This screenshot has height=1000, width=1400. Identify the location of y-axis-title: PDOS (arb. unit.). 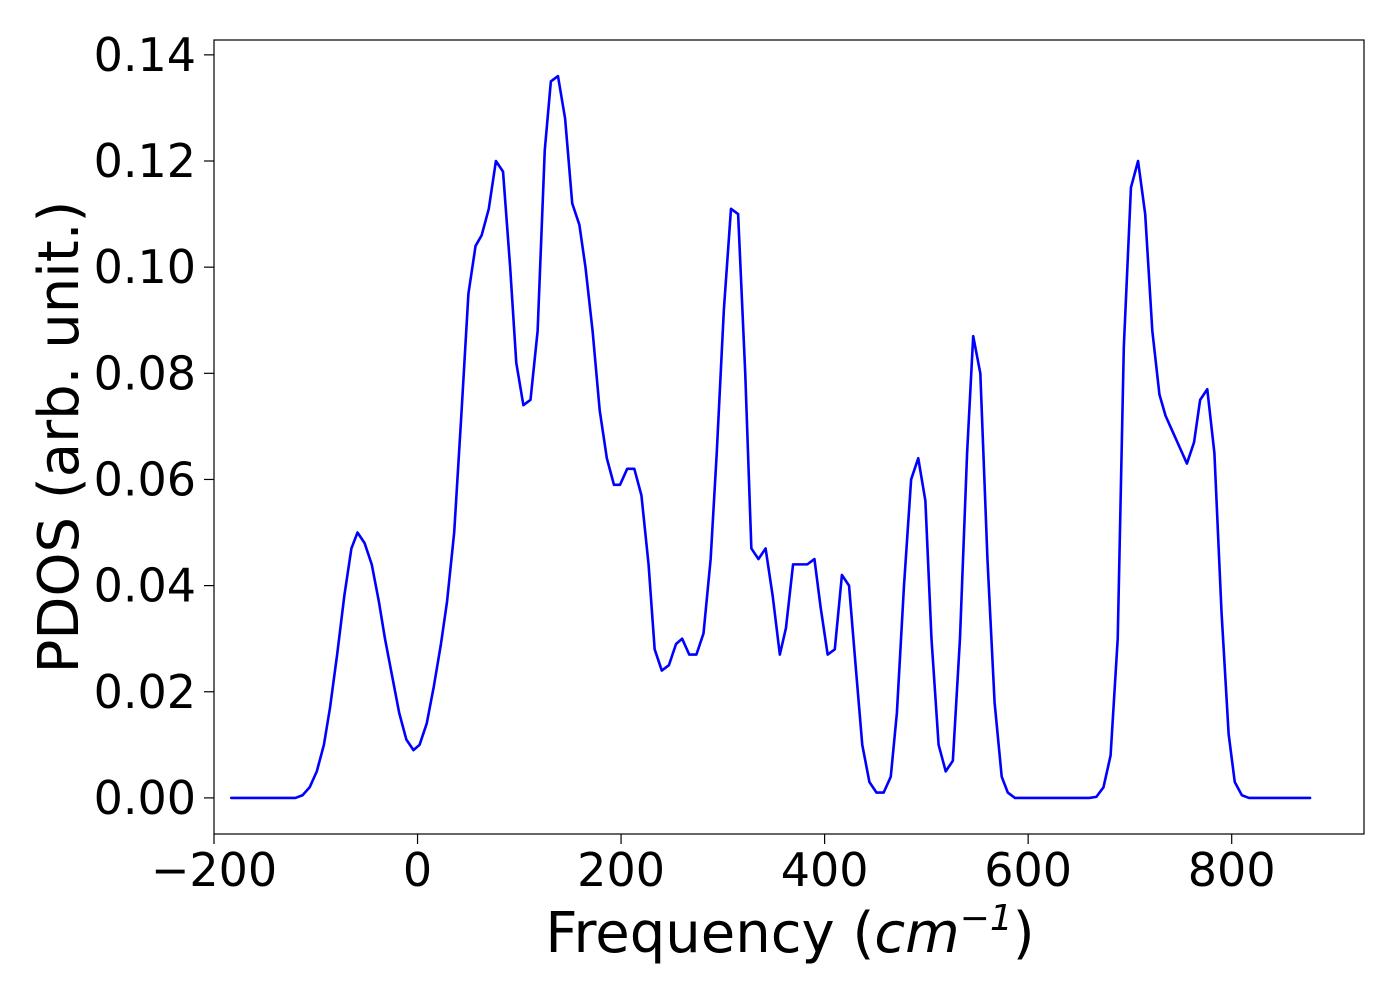
(59, 437).